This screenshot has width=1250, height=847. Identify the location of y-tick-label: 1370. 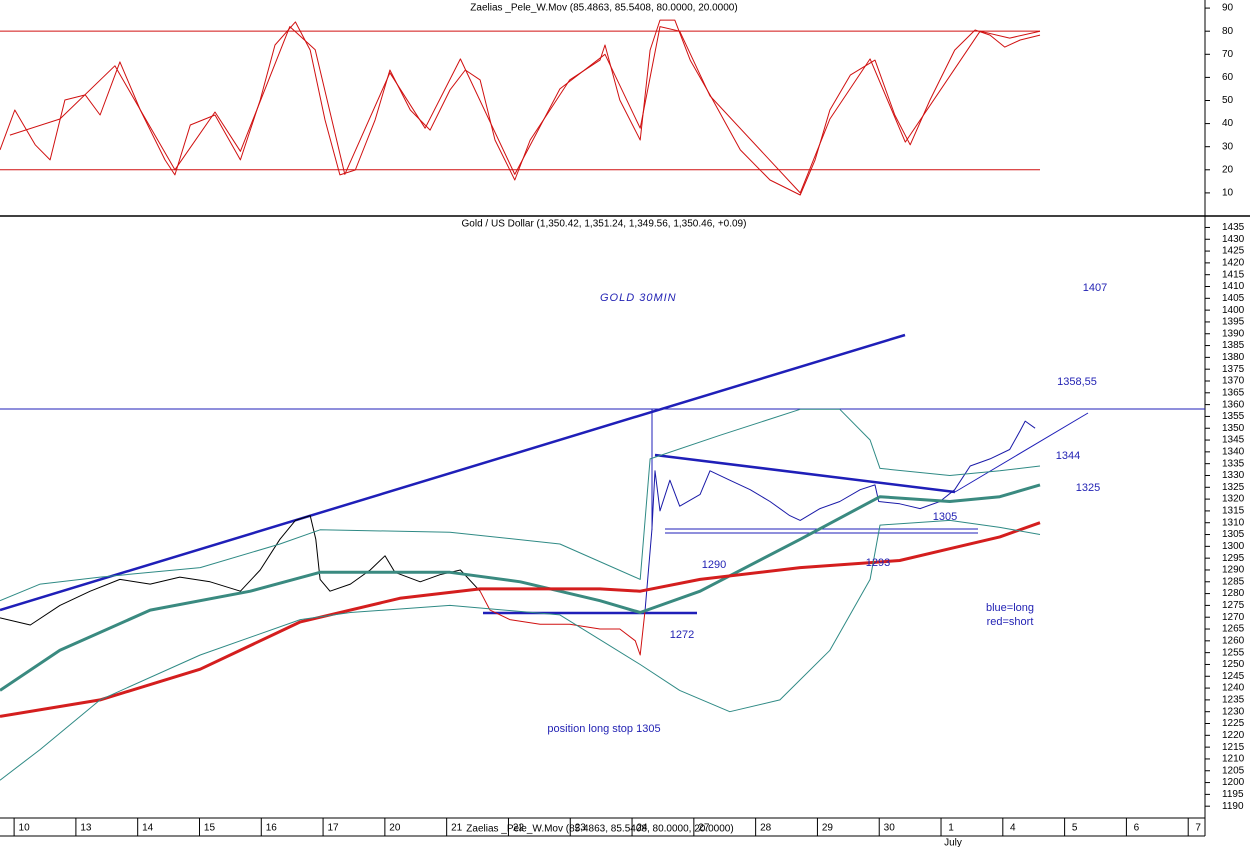
(1233, 381).